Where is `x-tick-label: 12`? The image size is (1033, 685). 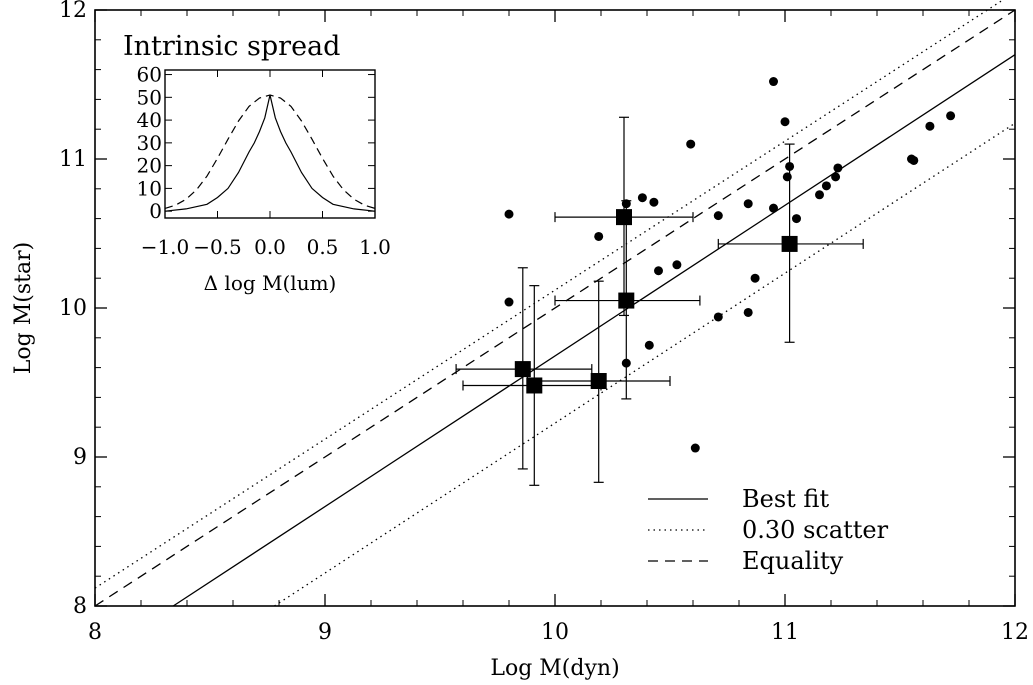 x-tick-label: 12 is located at coordinates (1015, 632).